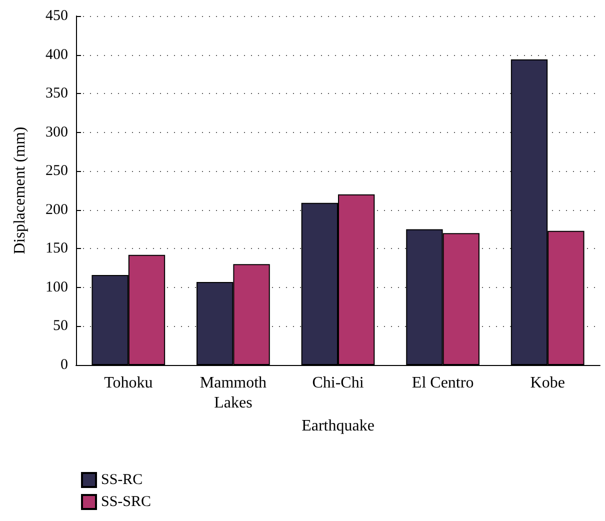 This screenshot has width=605, height=521. I want to click on x-tick-label: Tohoku, so click(128, 383).